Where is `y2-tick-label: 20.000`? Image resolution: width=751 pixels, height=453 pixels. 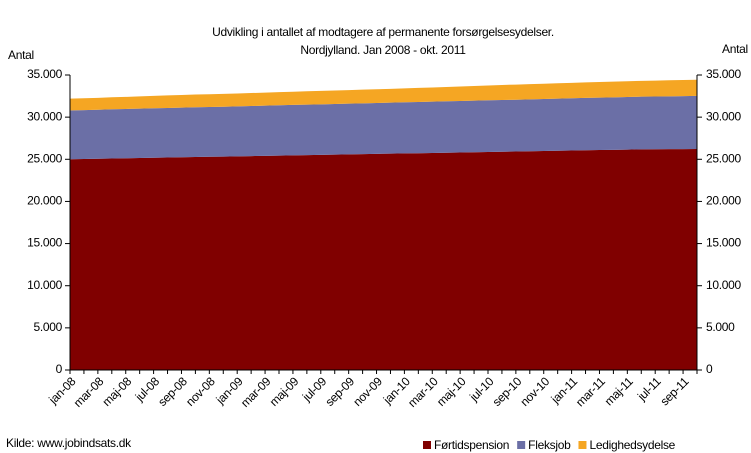
y2-tick-label: 20.000 is located at coordinates (724, 201).